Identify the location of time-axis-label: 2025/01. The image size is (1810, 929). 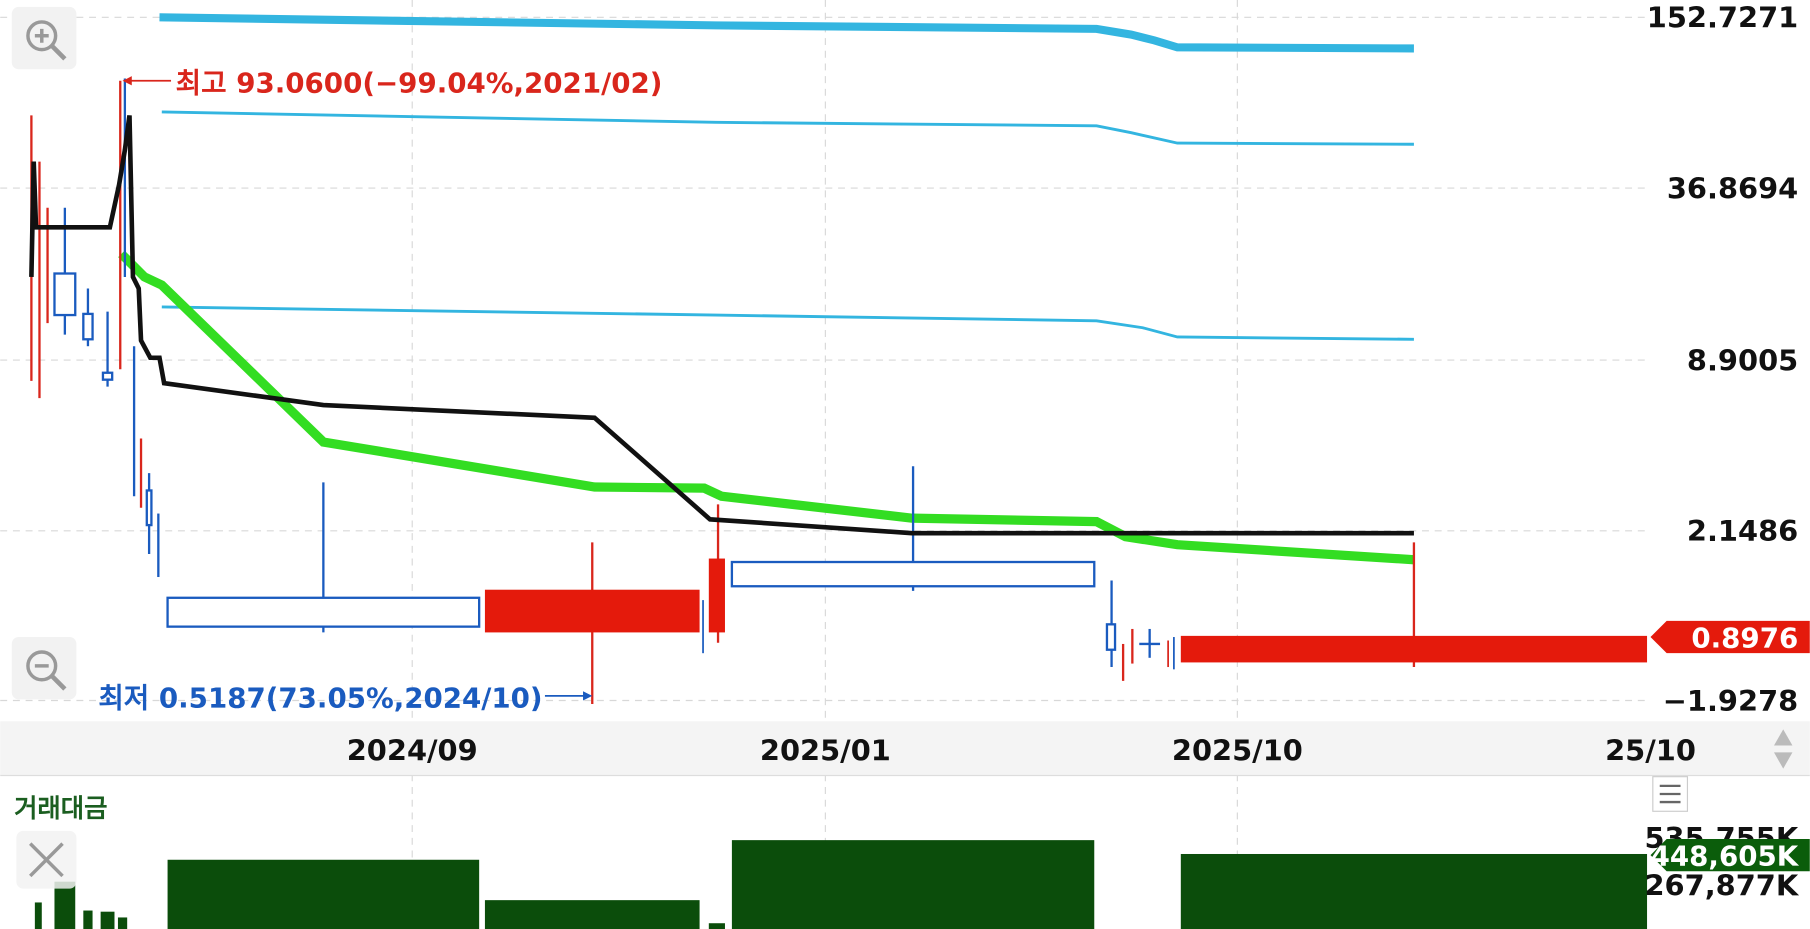
(825, 751).